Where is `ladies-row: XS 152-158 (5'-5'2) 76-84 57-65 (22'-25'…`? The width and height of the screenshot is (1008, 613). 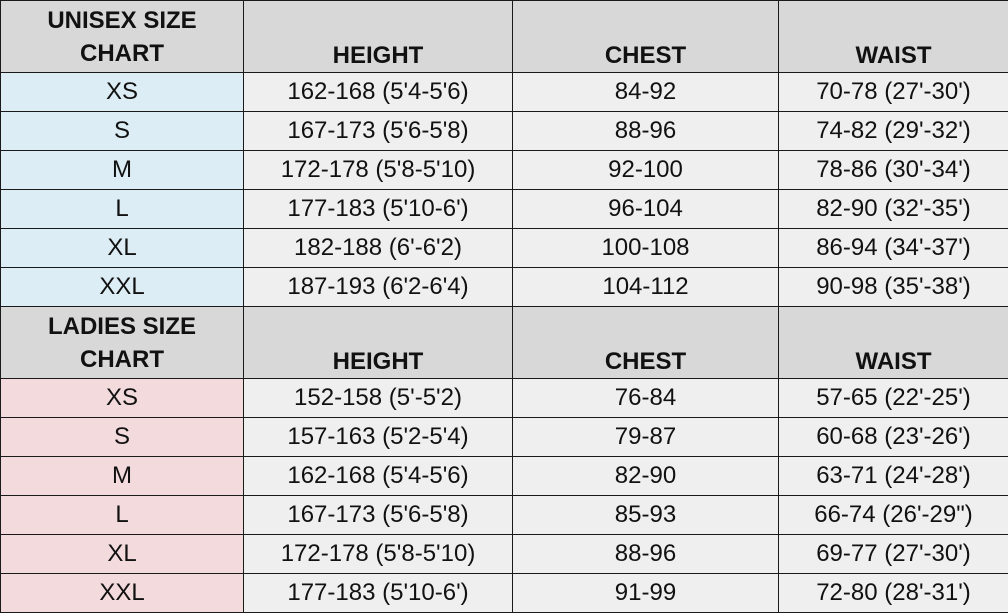 ladies-row: XS 152-158 (5'-5'2) 76-84 57-65 (22'-25'… is located at coordinates (504, 398).